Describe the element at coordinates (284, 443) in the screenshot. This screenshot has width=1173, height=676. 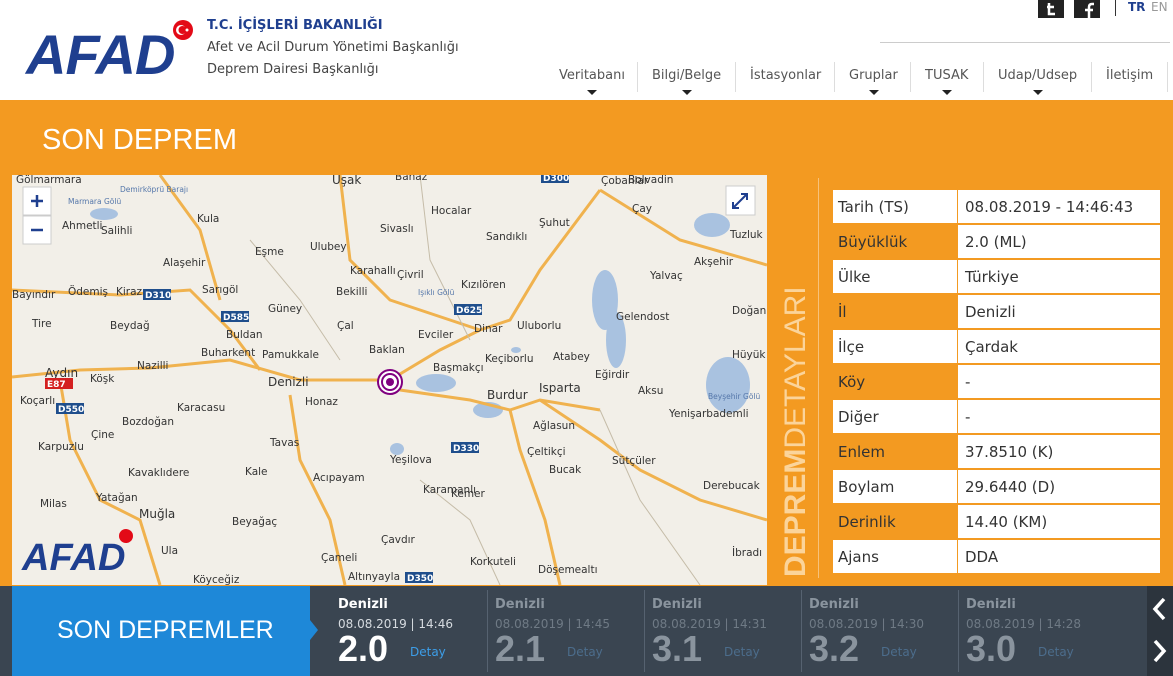
I see `map-label: Tavas` at that location.